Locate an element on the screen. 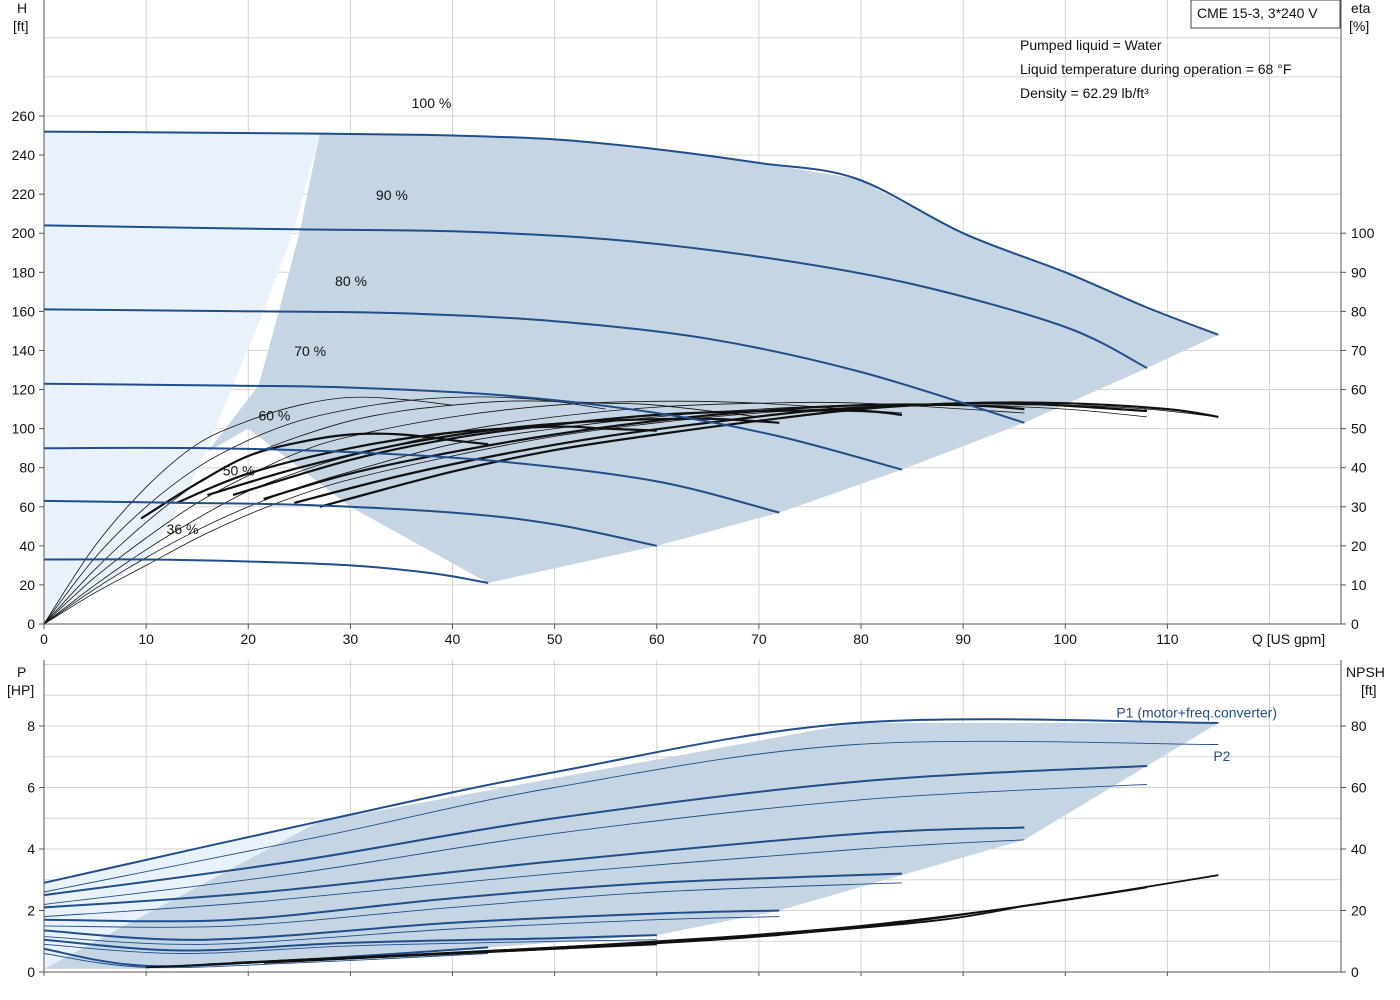  y2-tick-label: 20 is located at coordinates (1359, 546).